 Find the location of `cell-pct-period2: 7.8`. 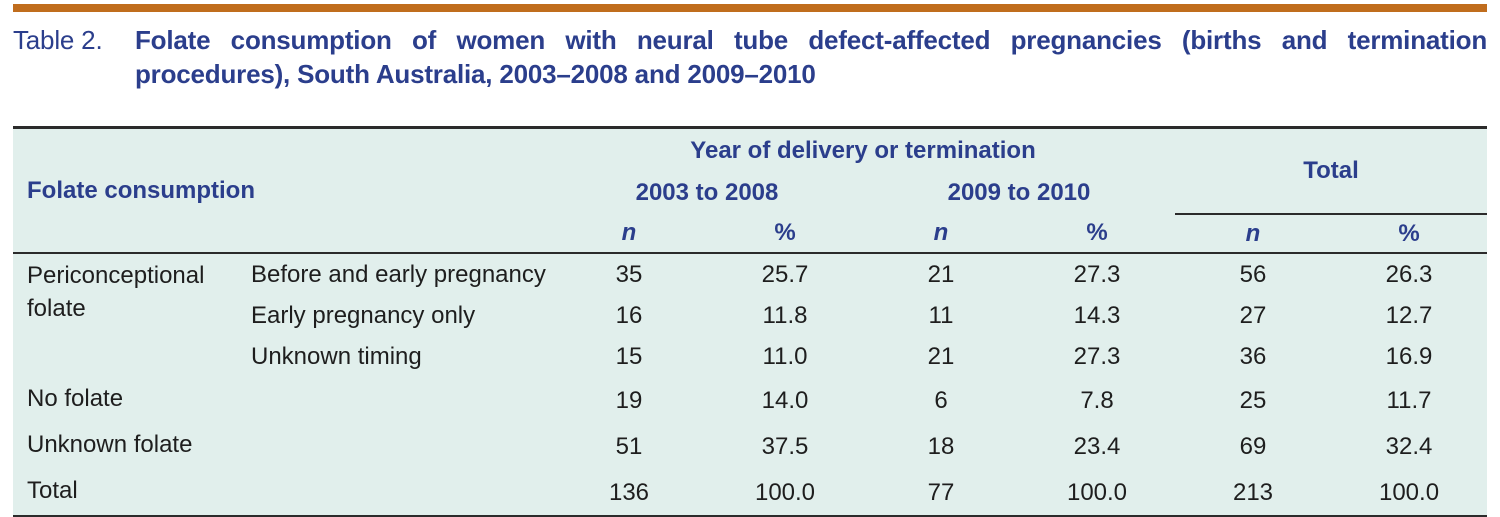

cell-pct-period2: 7.8 is located at coordinates (1097, 400).